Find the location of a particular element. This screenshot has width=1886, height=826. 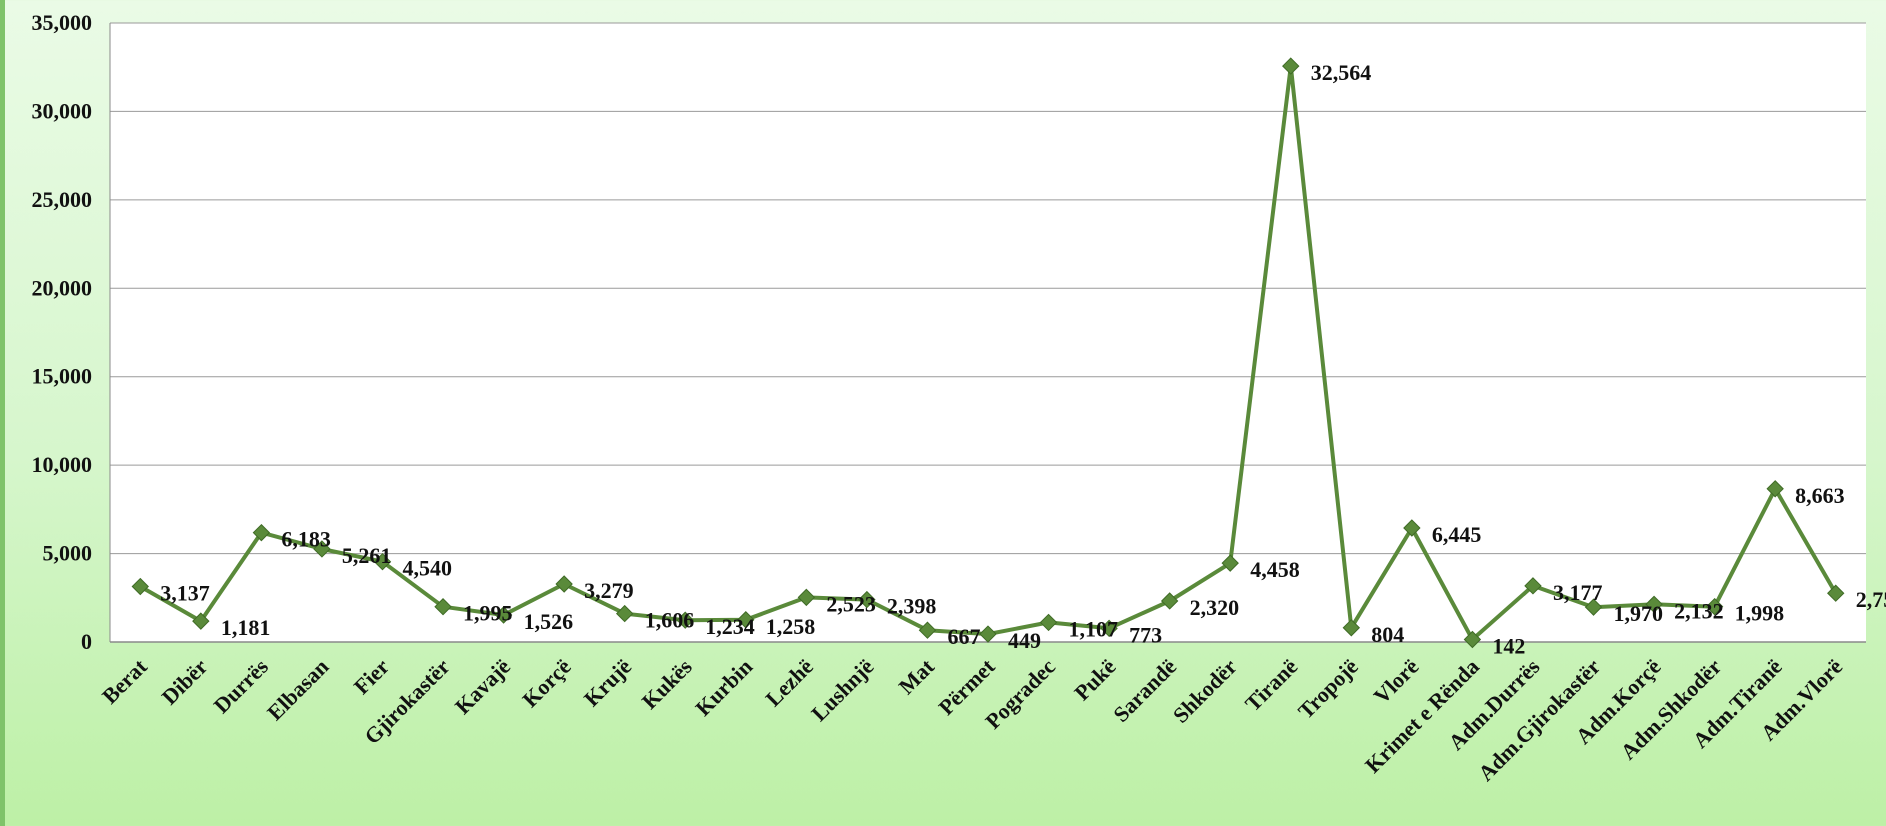

x-tick-label: Kurbin is located at coordinates (723, 687).